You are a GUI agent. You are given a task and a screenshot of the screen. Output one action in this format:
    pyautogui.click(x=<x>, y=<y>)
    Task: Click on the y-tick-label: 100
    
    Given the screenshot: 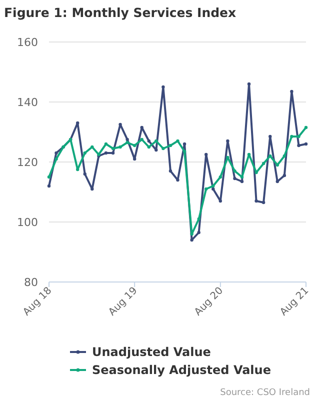 What is the action you would take?
    pyautogui.click(x=27, y=222)
    